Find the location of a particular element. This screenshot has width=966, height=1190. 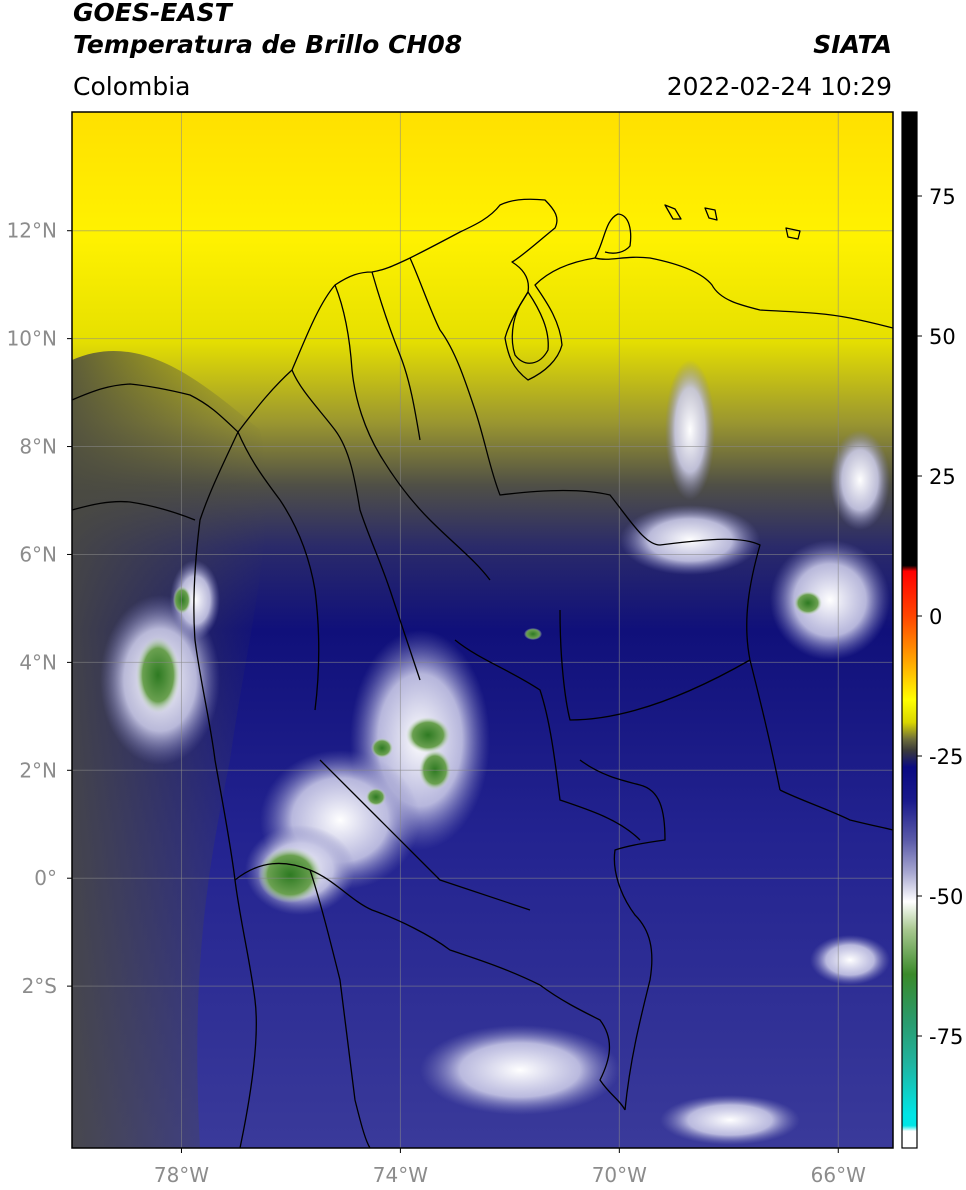

cloud-east is located at coordinates (830, 600).